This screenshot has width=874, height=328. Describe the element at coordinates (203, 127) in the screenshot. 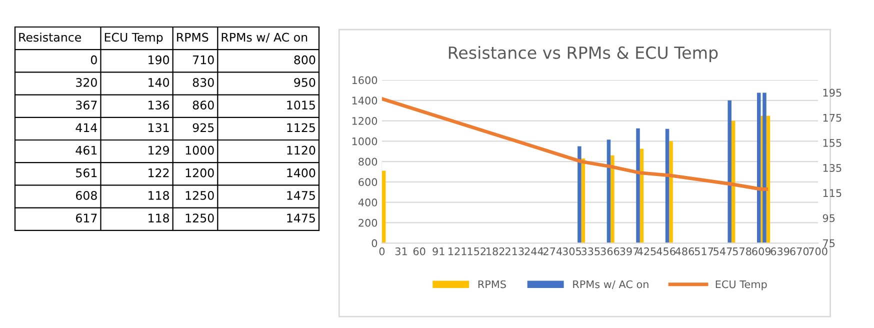

I see `text: 925` at that location.